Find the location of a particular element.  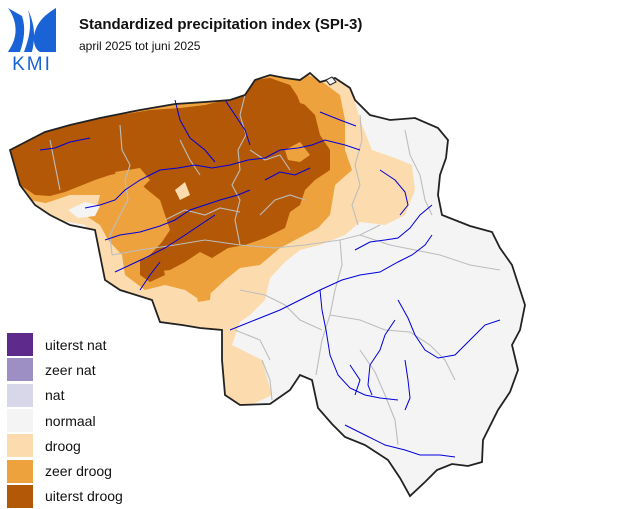

legend-label: droog is located at coordinates (63, 445).